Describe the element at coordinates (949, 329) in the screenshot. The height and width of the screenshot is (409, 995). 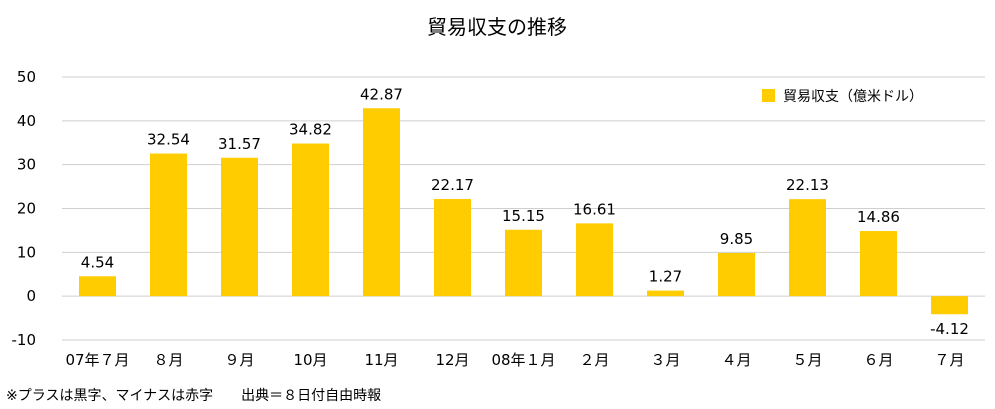
I see `data-label: -4.12` at that location.